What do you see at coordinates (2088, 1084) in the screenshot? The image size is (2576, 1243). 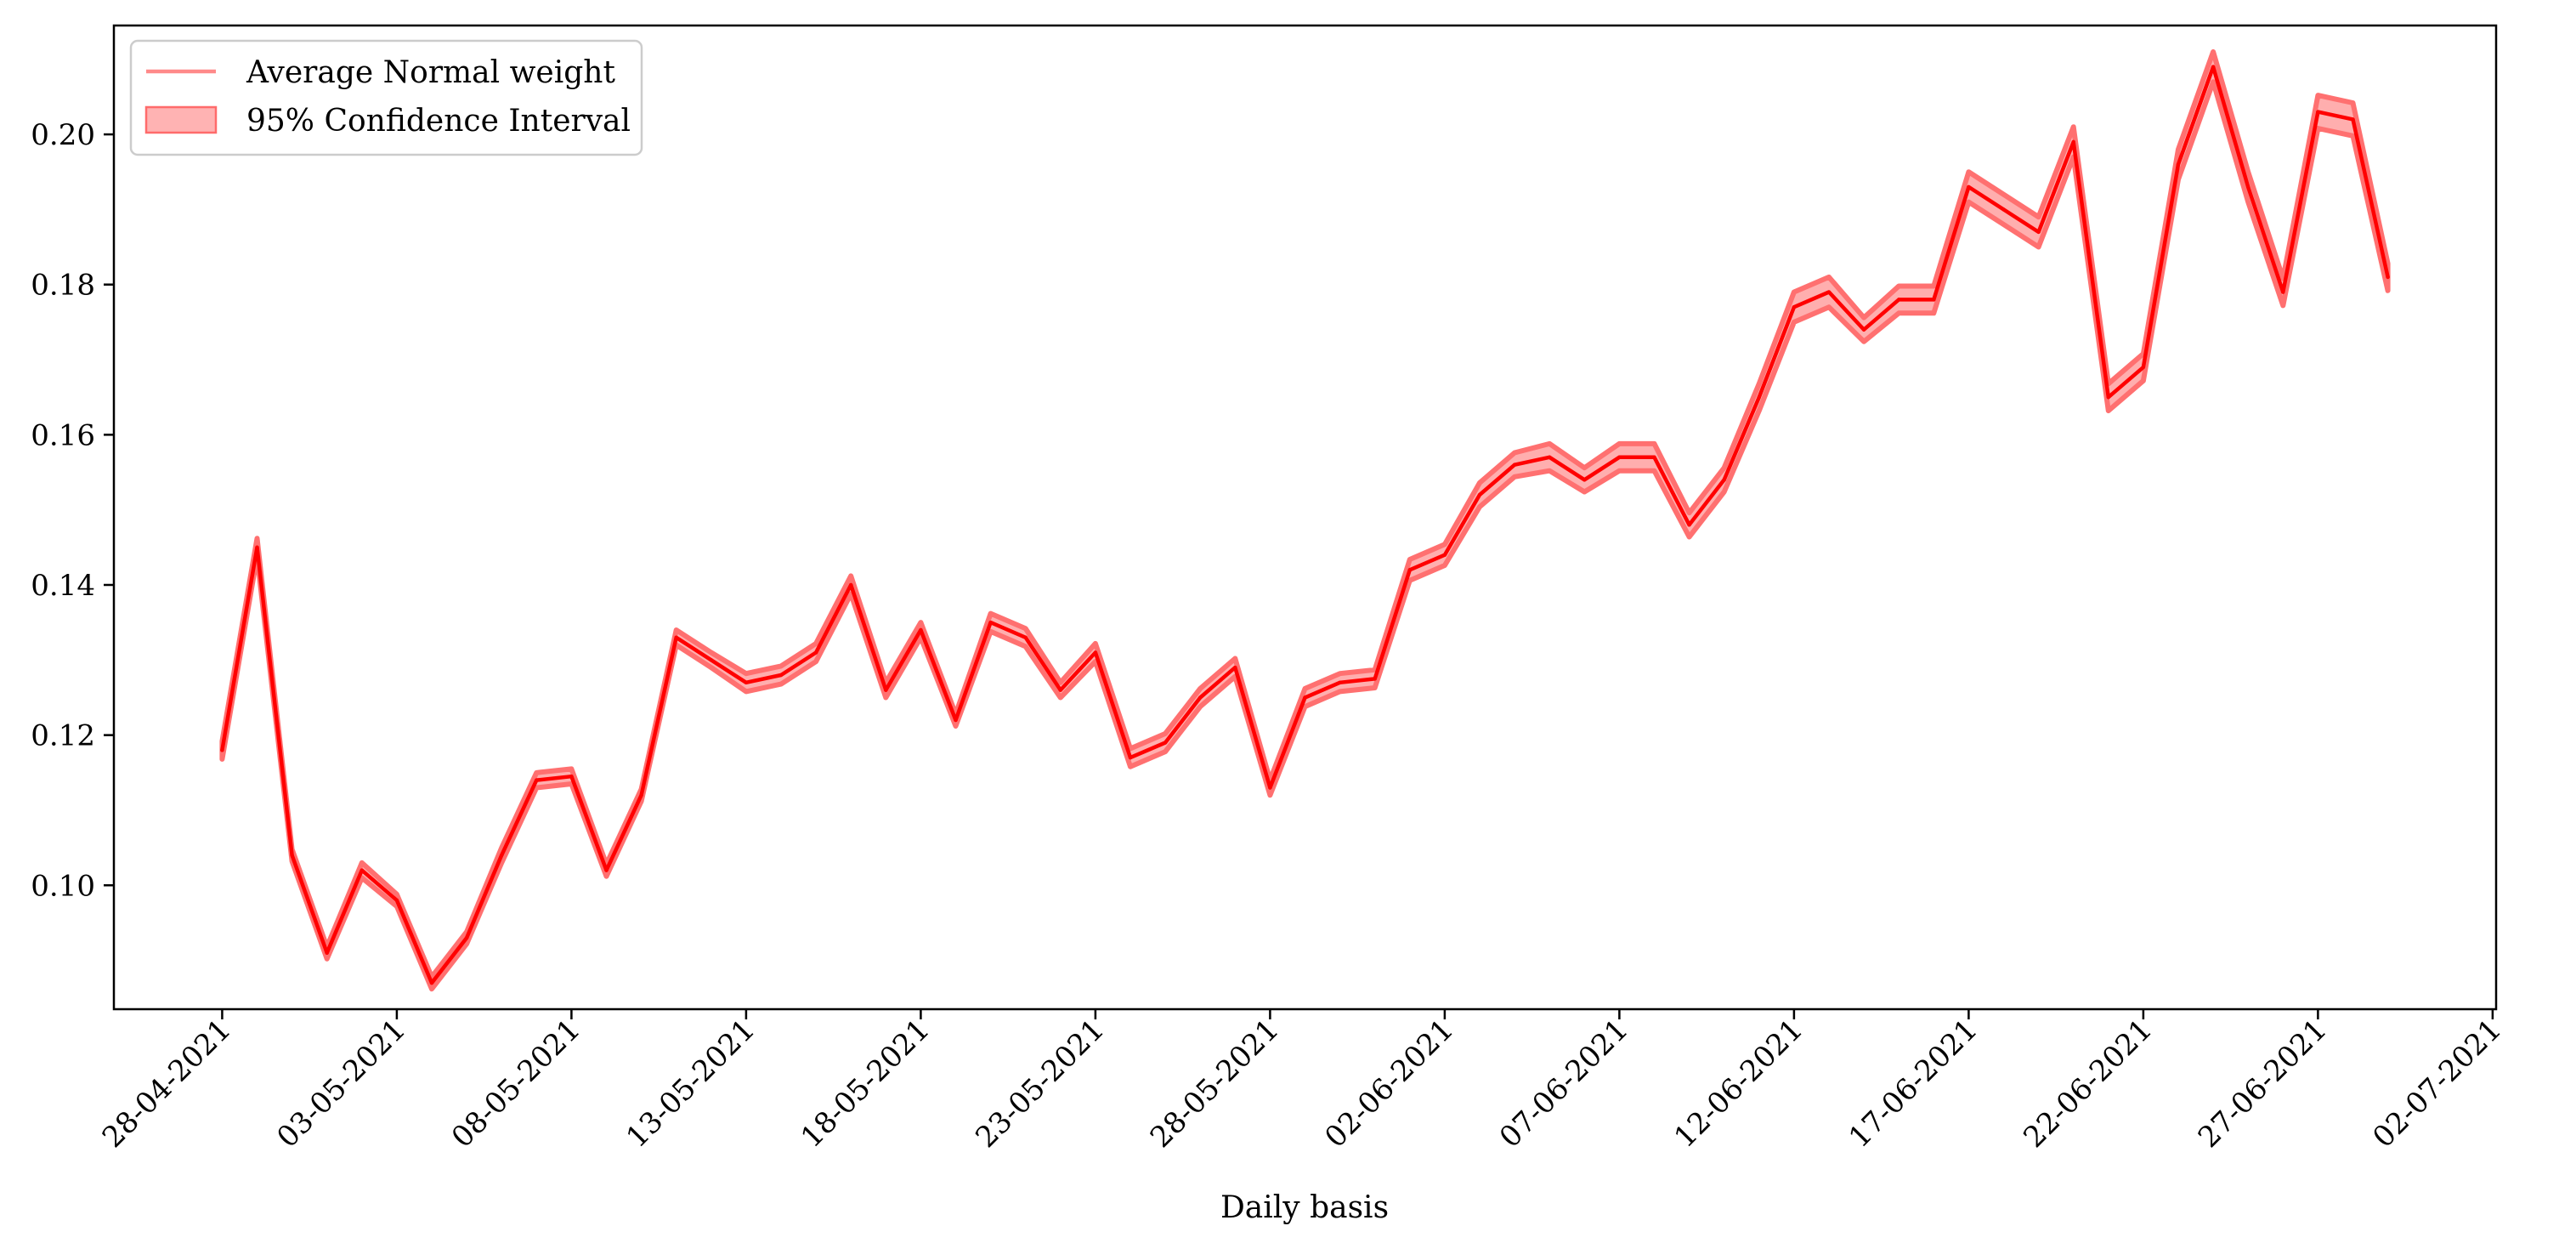 I see `x-tick-label: 22-06-2021` at bounding box center [2088, 1084].